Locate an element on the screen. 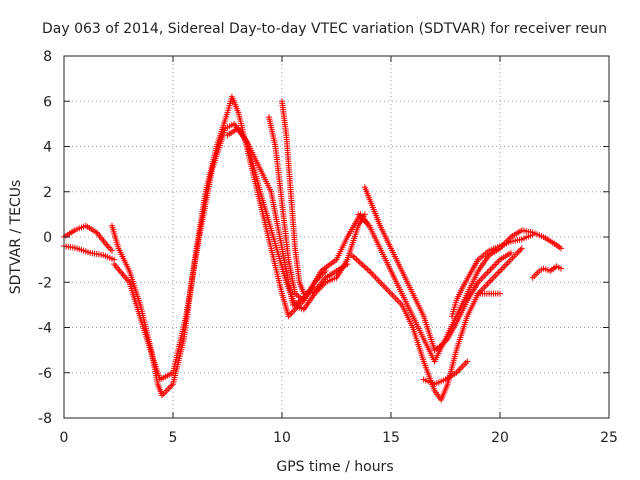 The image size is (640, 480). y-tick-label: -2 is located at coordinates (45, 283).